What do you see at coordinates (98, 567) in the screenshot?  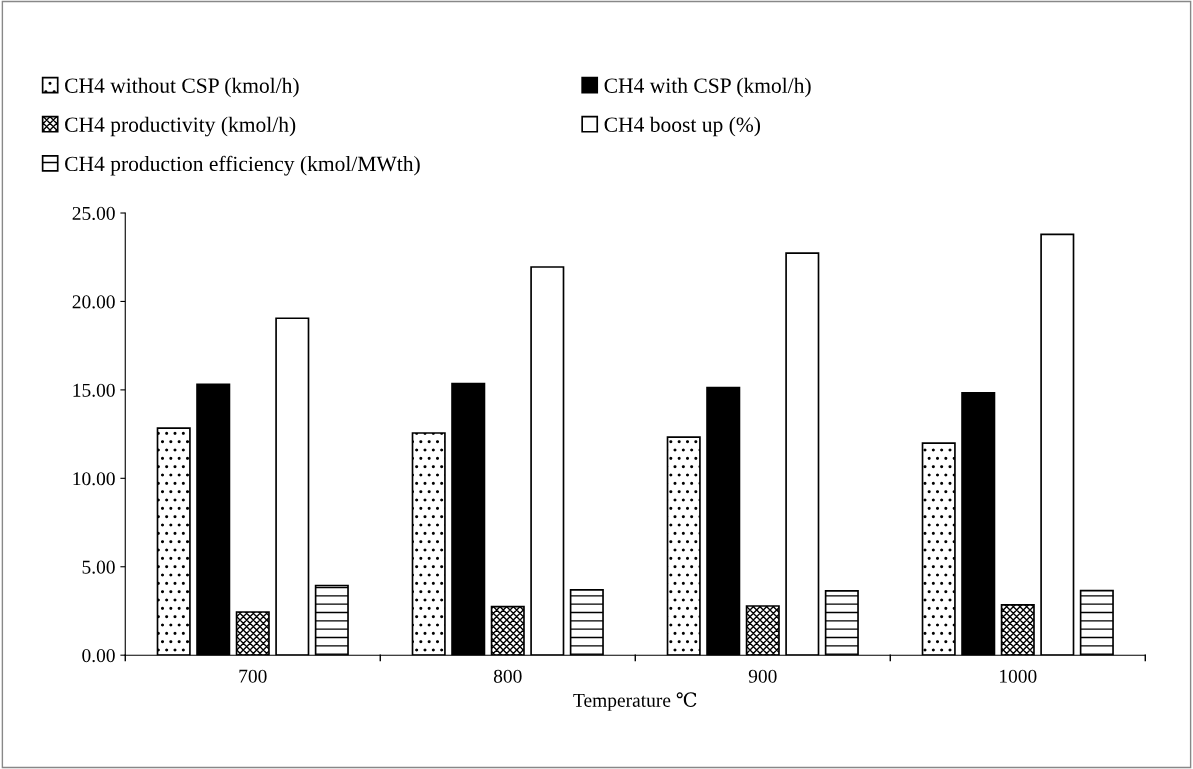 I see `y-tick-label: 5.00` at bounding box center [98, 567].